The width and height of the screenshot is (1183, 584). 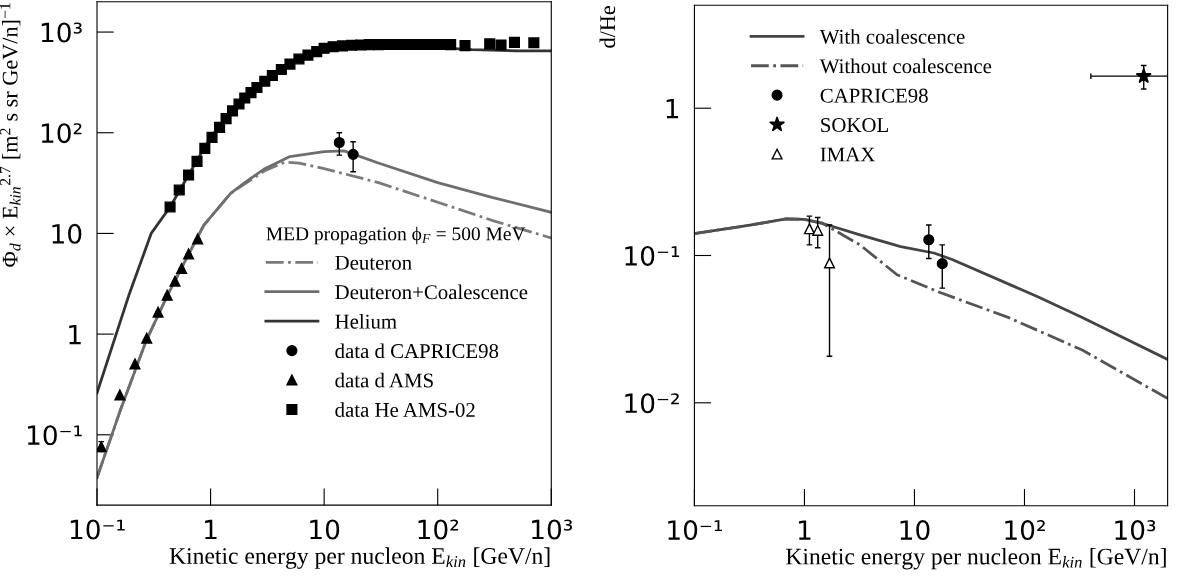 I want to click on y-tick-label: 10, so click(x=67, y=233).